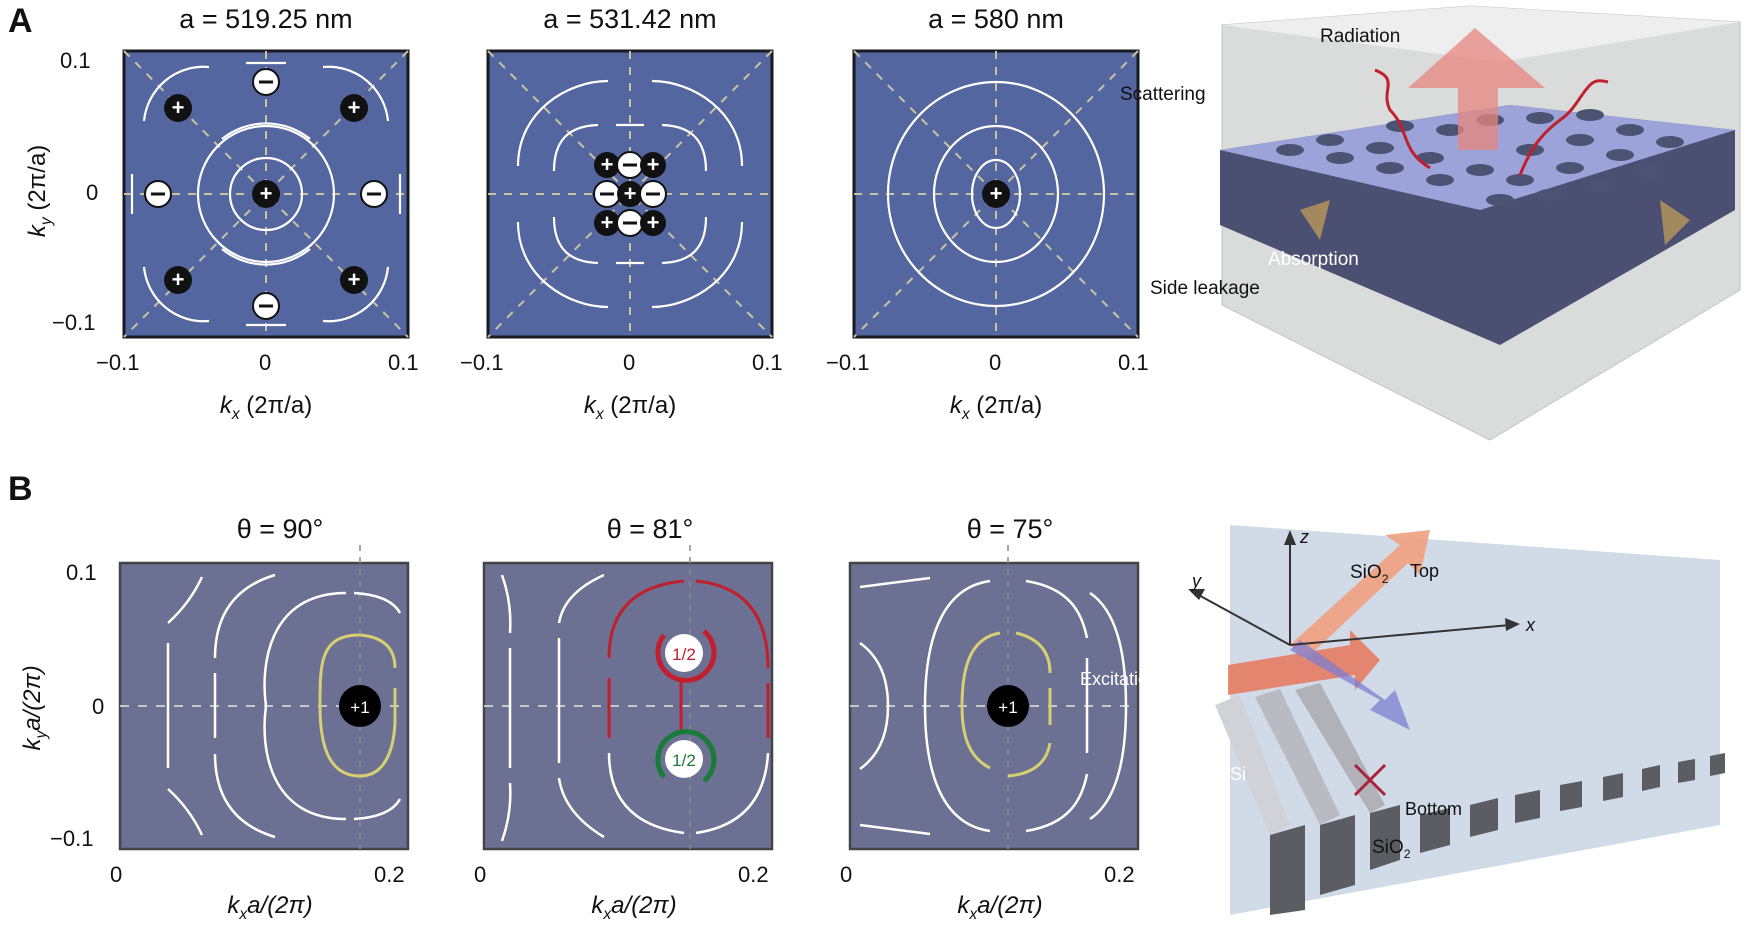  Describe the element at coordinates (1119, 679) in the screenshot. I see `label-excitation: Excitation` at that location.